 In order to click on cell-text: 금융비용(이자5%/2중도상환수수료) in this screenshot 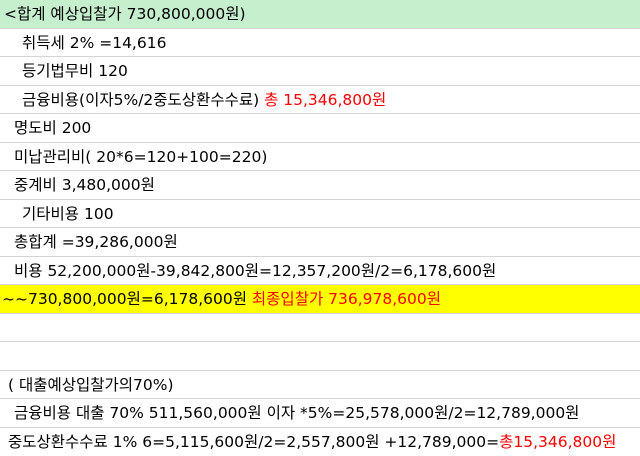, I will do `click(141, 99)`.